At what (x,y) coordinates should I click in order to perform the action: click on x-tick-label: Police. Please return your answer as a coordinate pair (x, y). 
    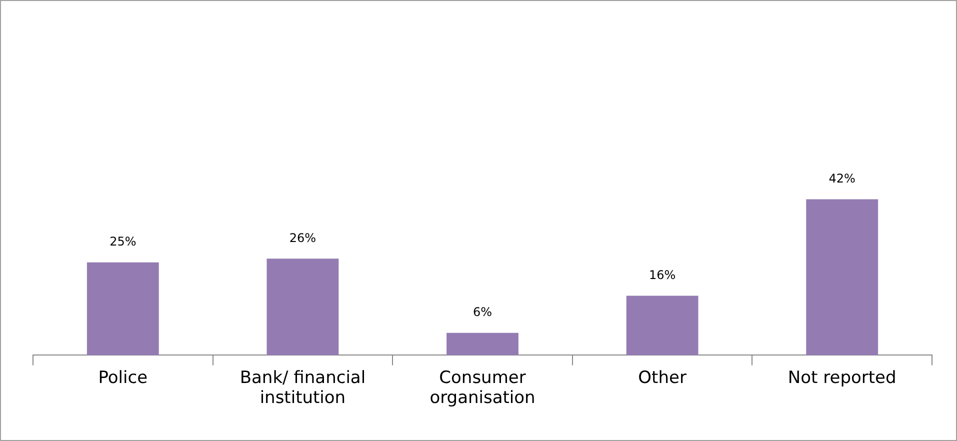
    Looking at the image, I should click on (123, 378).